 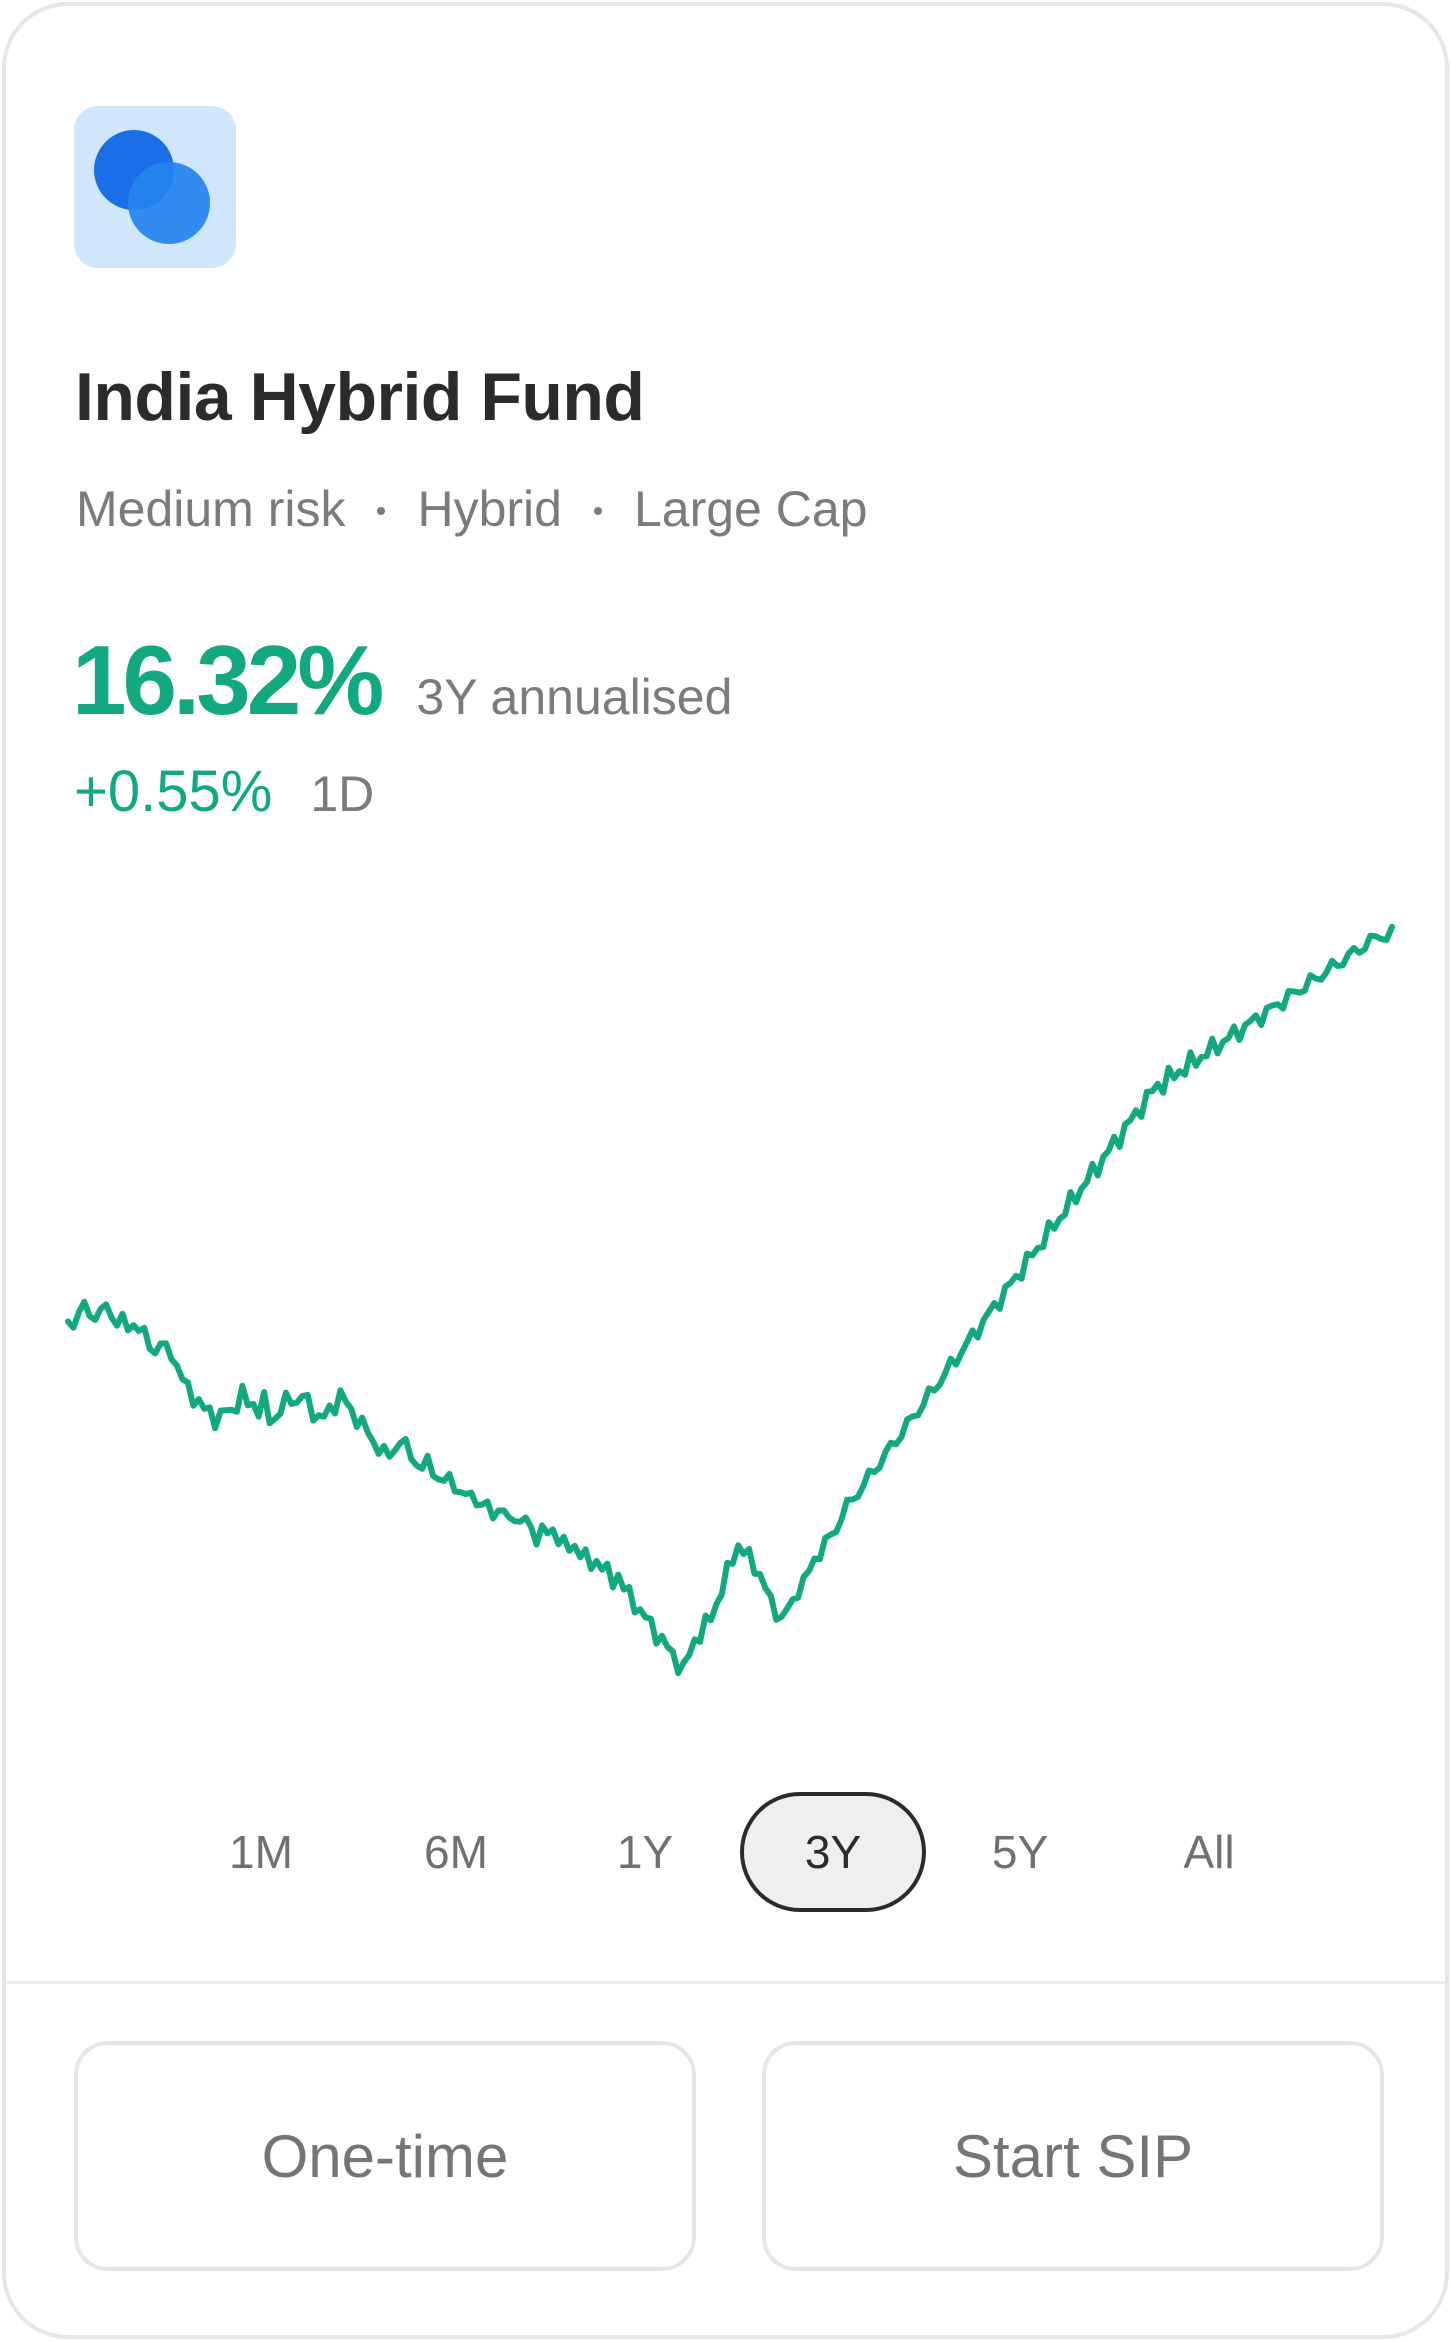 I want to click on day-change: +0.55% 1D, so click(x=224, y=791).